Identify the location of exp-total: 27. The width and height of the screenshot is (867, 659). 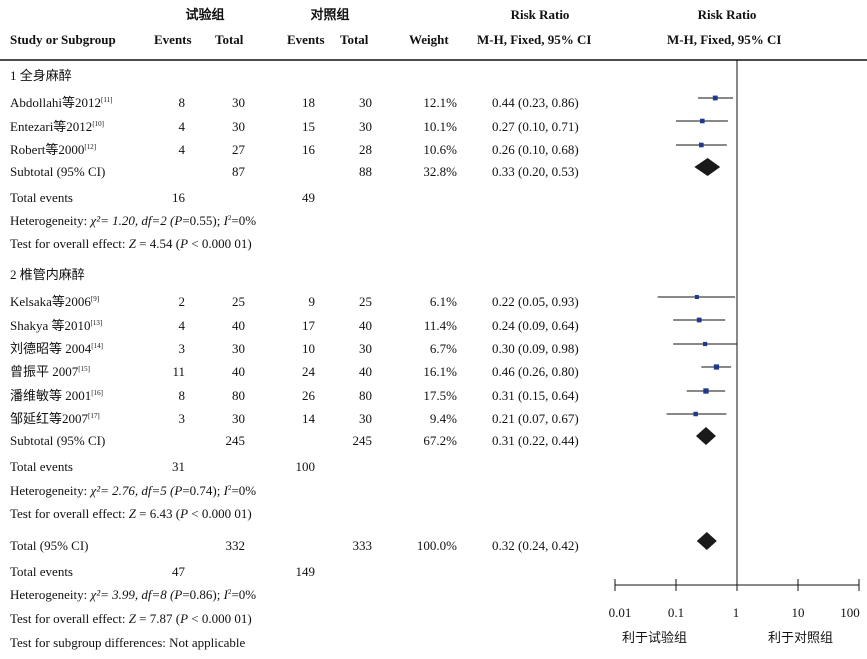
(238, 149).